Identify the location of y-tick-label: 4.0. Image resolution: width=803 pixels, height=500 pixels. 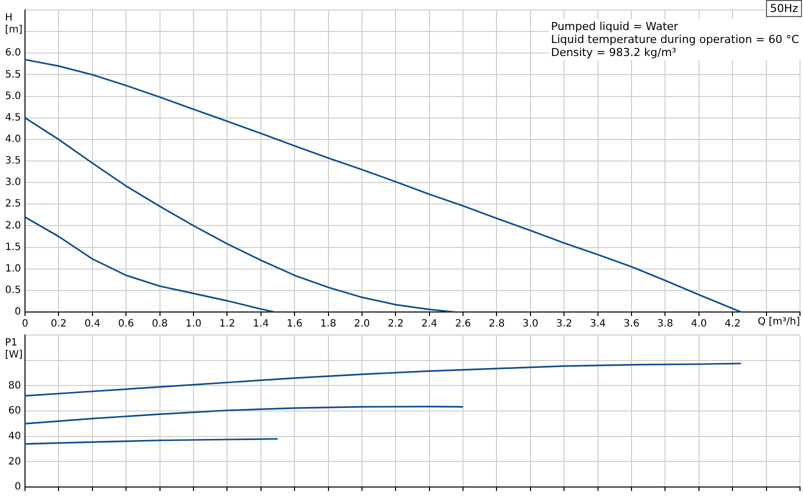
(13, 140).